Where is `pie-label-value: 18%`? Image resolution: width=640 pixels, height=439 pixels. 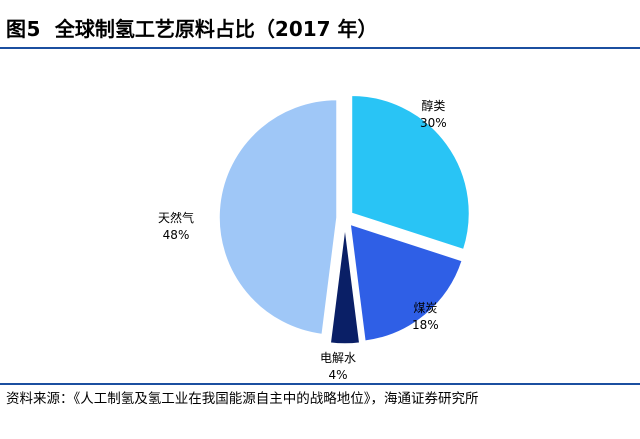 pie-label-value: 18% is located at coordinates (425, 325).